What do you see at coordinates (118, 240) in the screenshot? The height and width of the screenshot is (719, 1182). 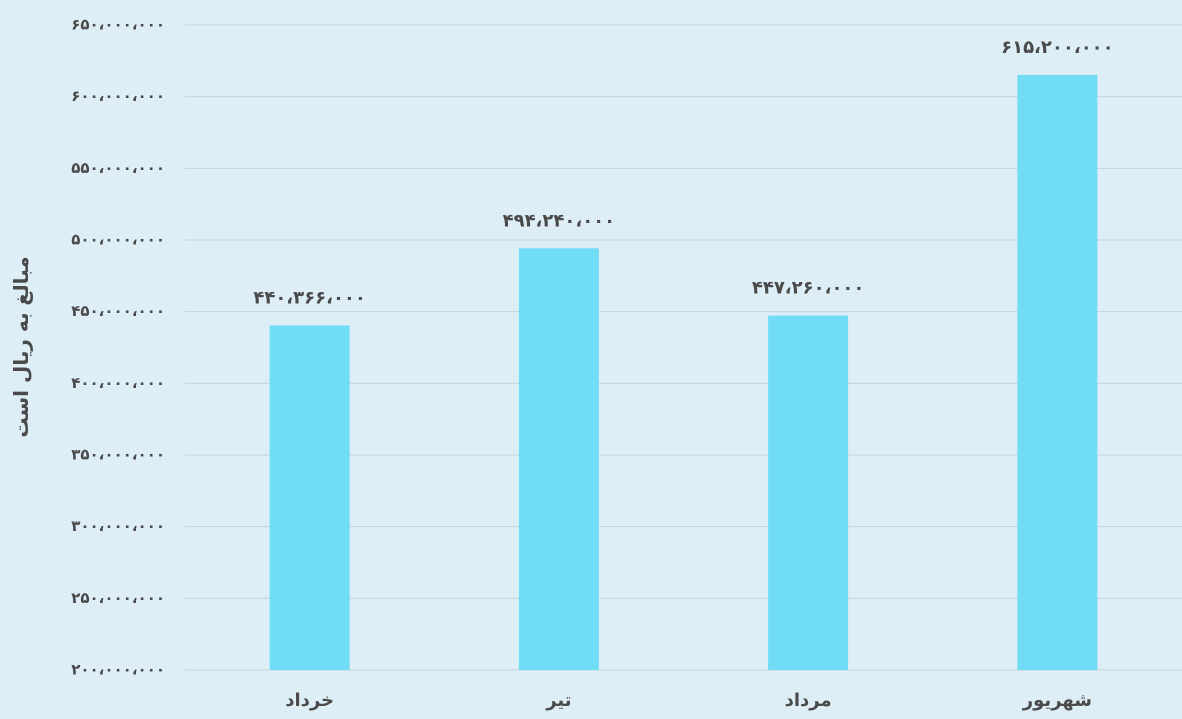 I see `y-tick-label: ۵۰۰،۰۰۰،۰۰۰` at bounding box center [118, 240].